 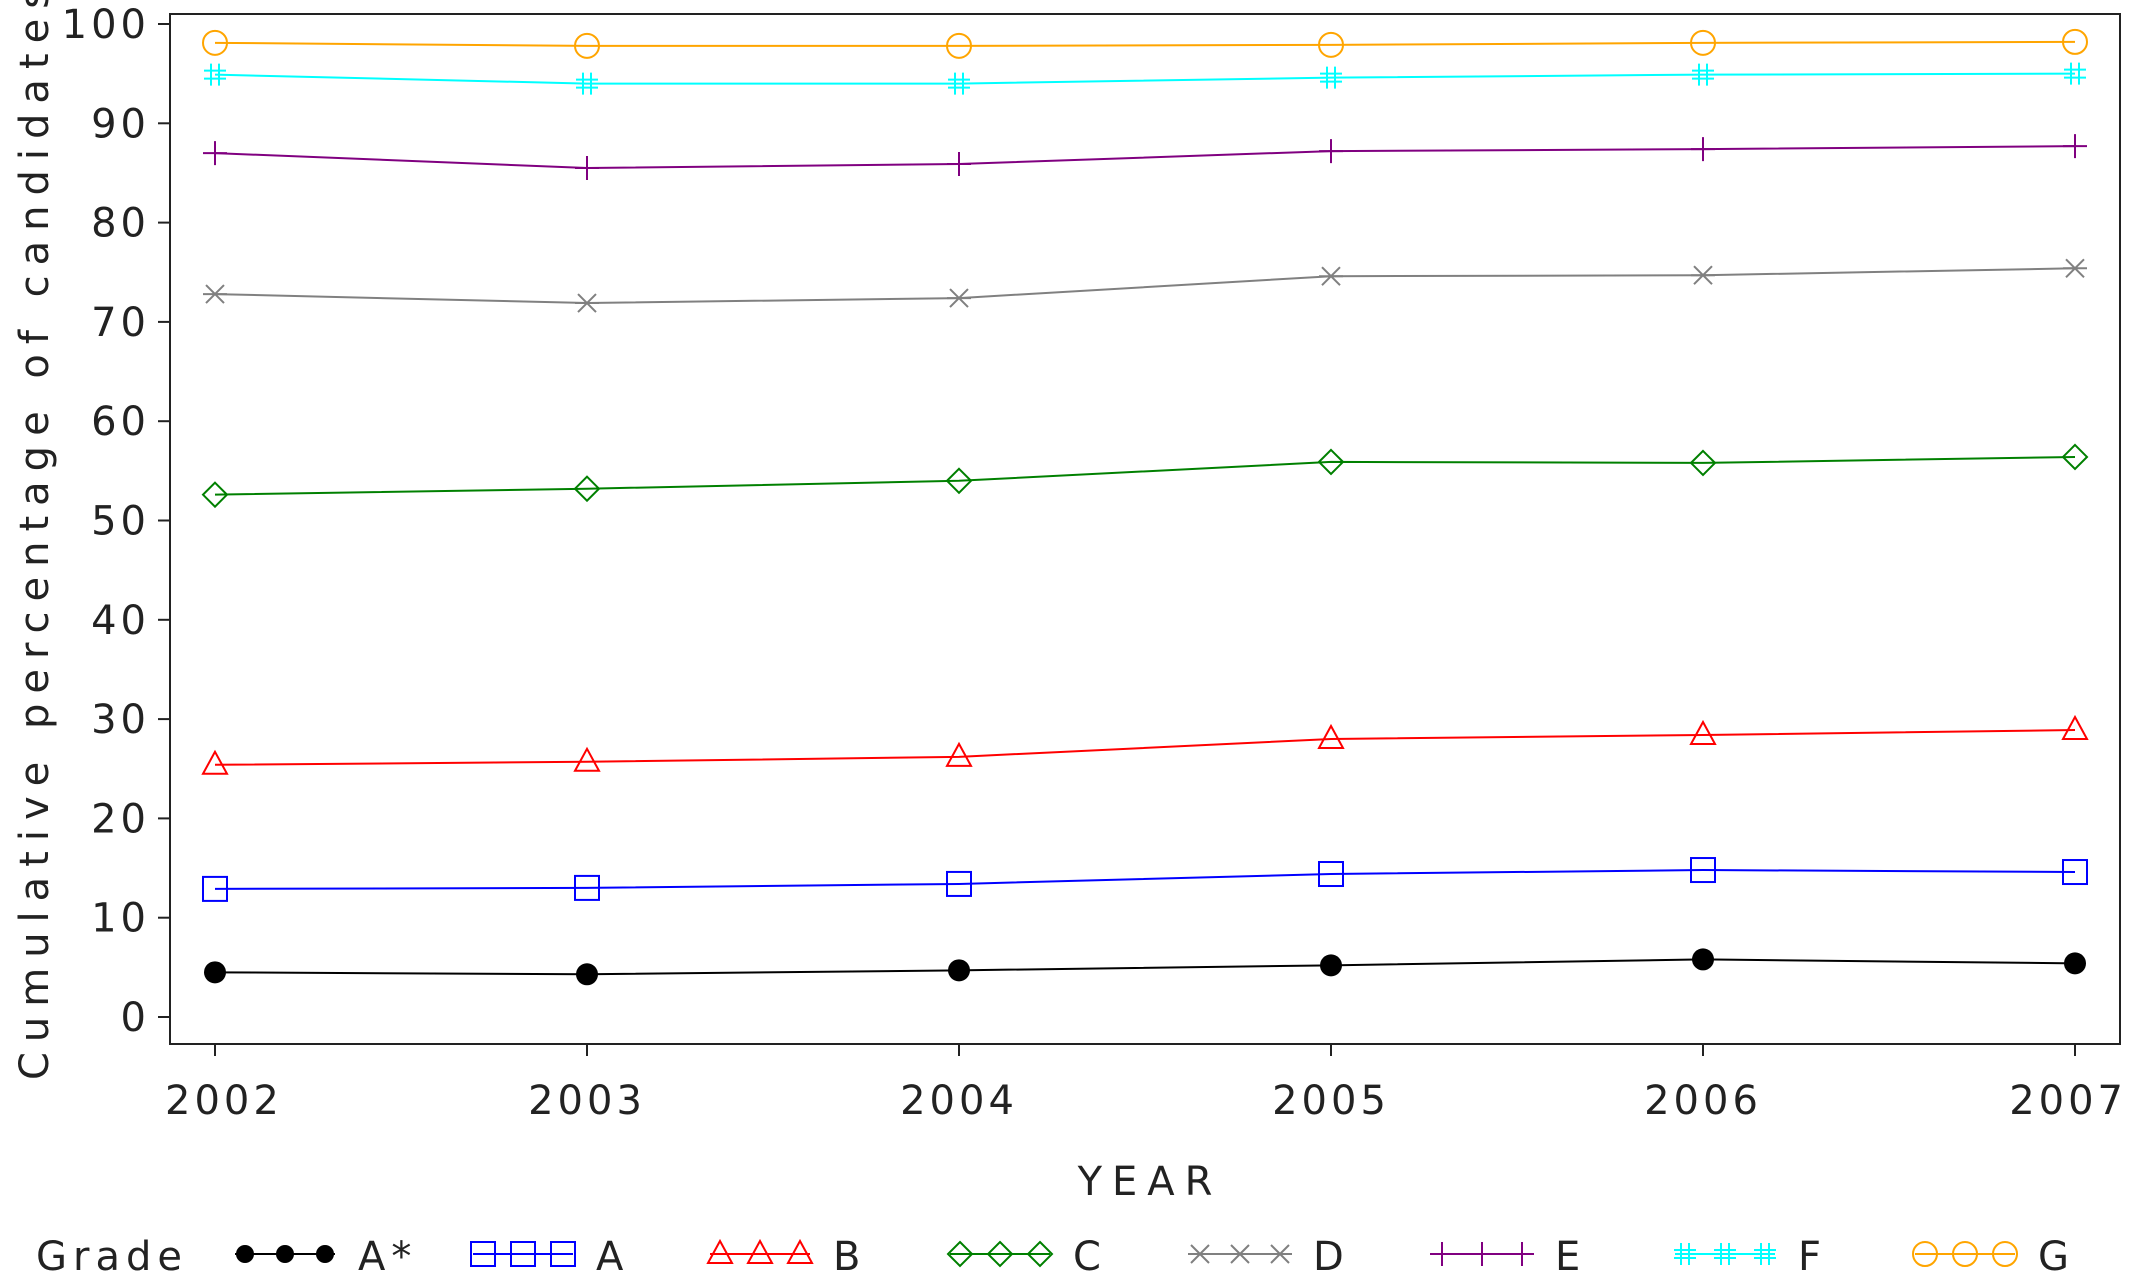 I want to click on x-tick-label: 2006, so click(x=1703, y=1101).